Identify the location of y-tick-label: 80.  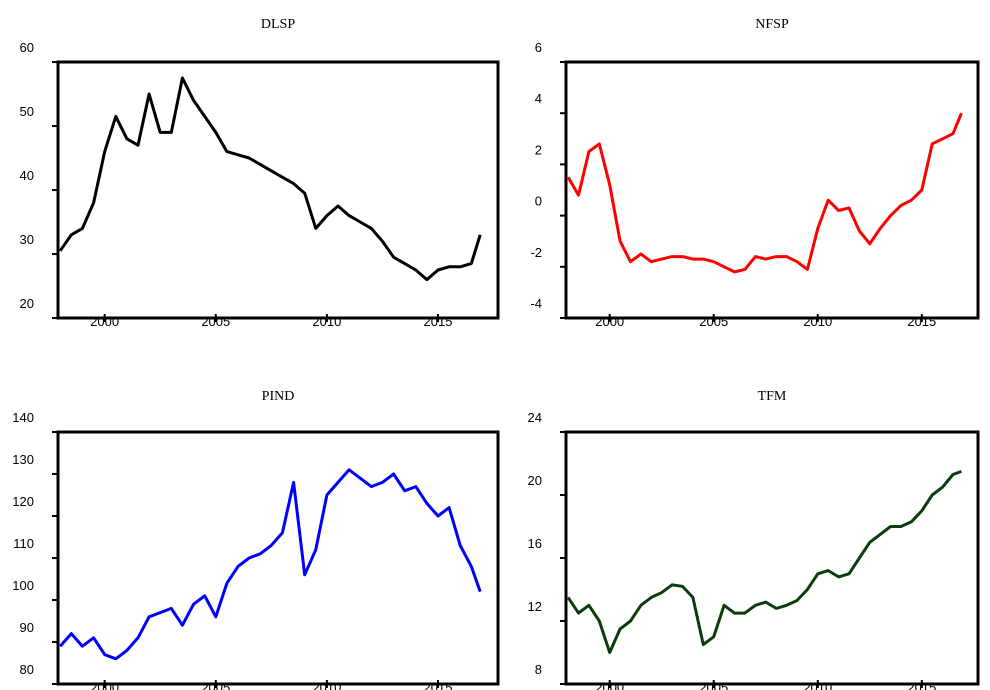
(27, 669).